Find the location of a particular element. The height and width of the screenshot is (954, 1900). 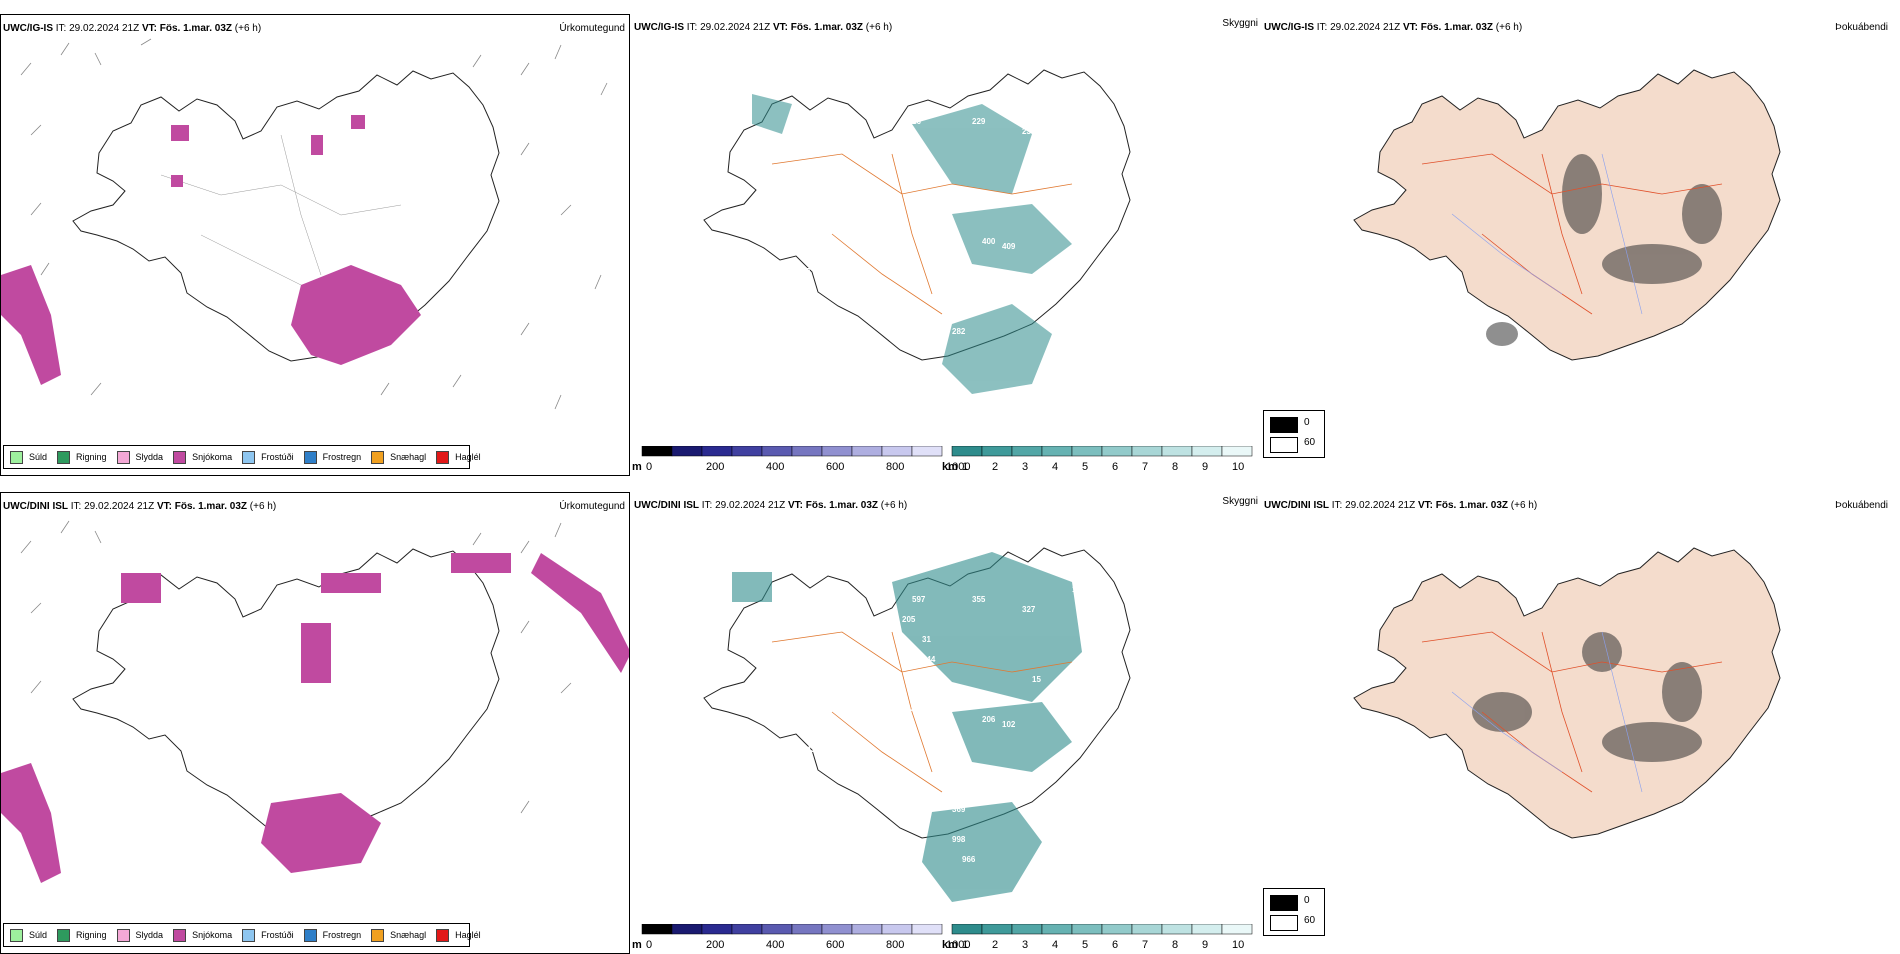

legend-label: Snæhagl is located at coordinates (408, 457).